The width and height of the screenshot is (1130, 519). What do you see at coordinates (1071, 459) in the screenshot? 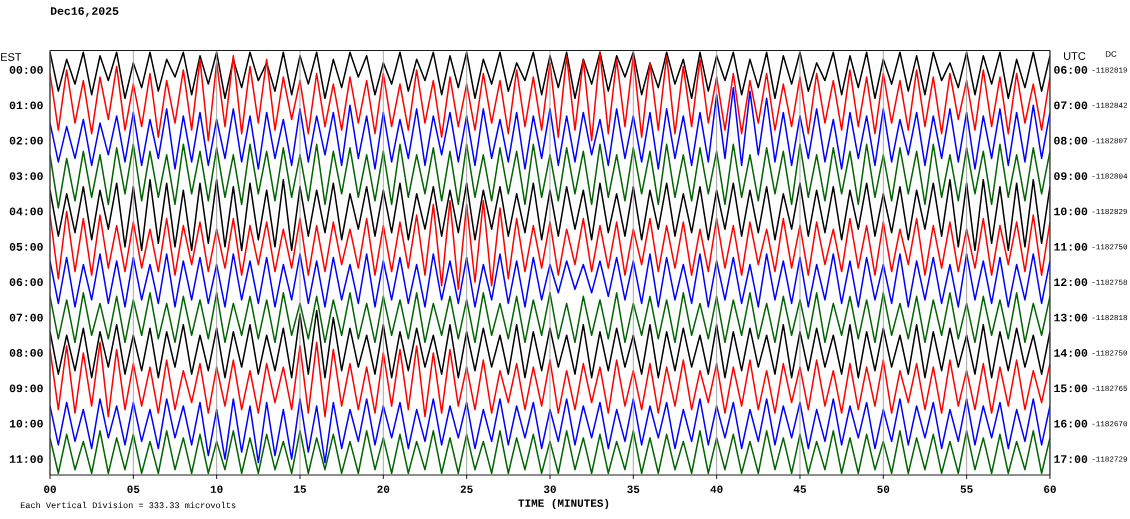
I see `y2-tick-label: 17:00` at bounding box center [1071, 459].